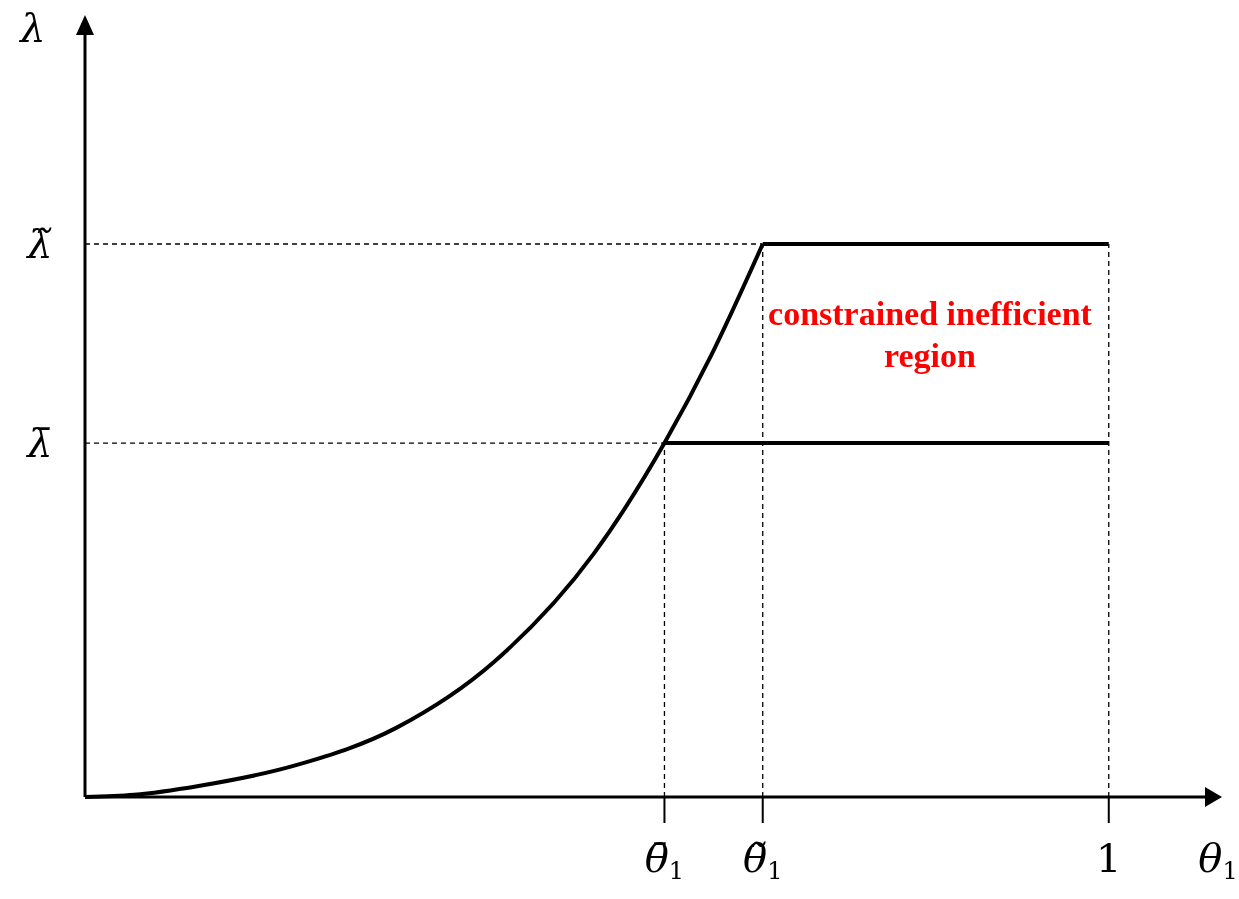 The height and width of the screenshot is (899, 1239). What do you see at coordinates (1109, 858) in the screenshot?
I see `x-tick-label: 1` at bounding box center [1109, 858].